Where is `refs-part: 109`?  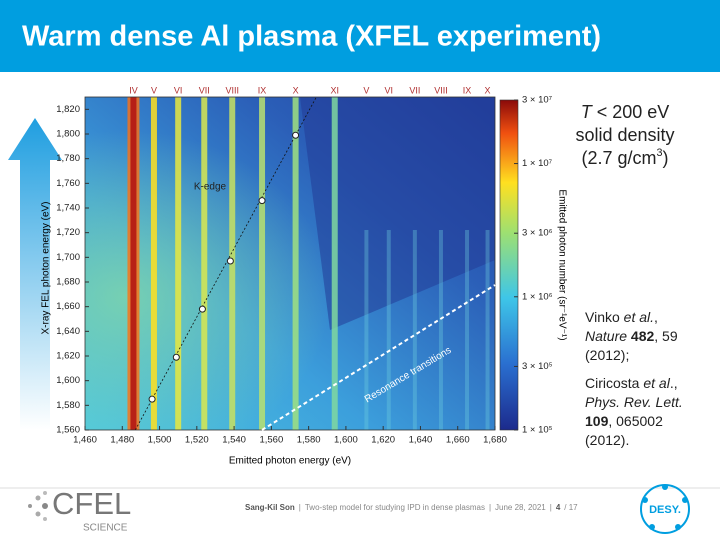
refs-part: 109 is located at coordinates (597, 421).